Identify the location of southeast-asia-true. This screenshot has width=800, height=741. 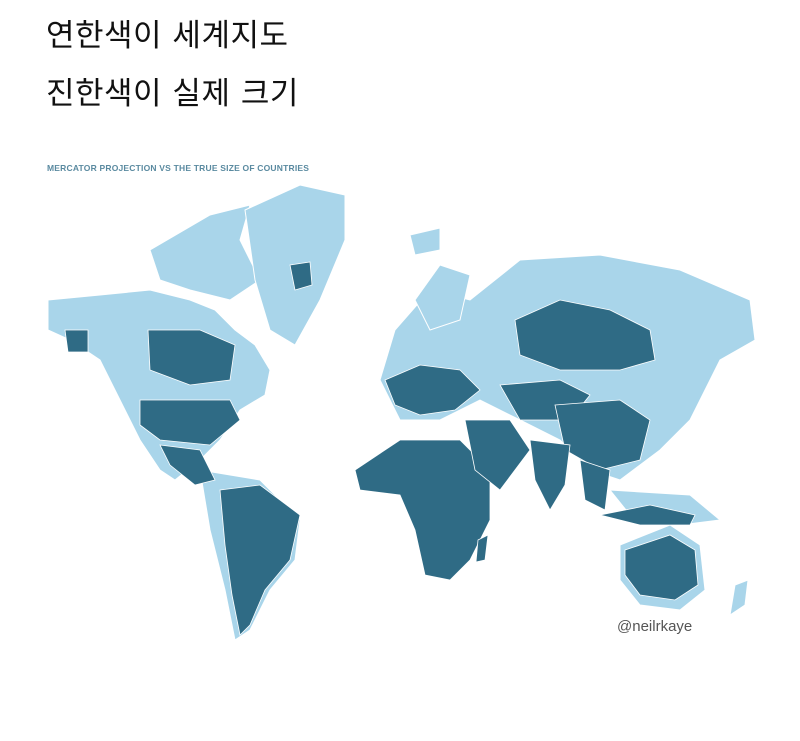
(595, 485).